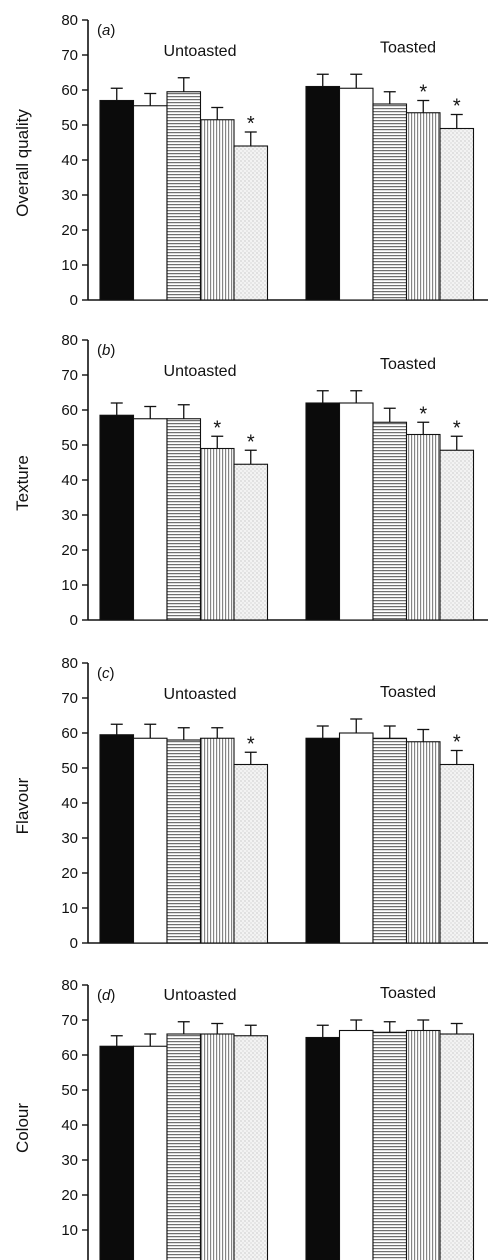 Image resolution: width=488 pixels, height=1260 pixels. I want to click on y-axis-label: Flavour, so click(22, 805).